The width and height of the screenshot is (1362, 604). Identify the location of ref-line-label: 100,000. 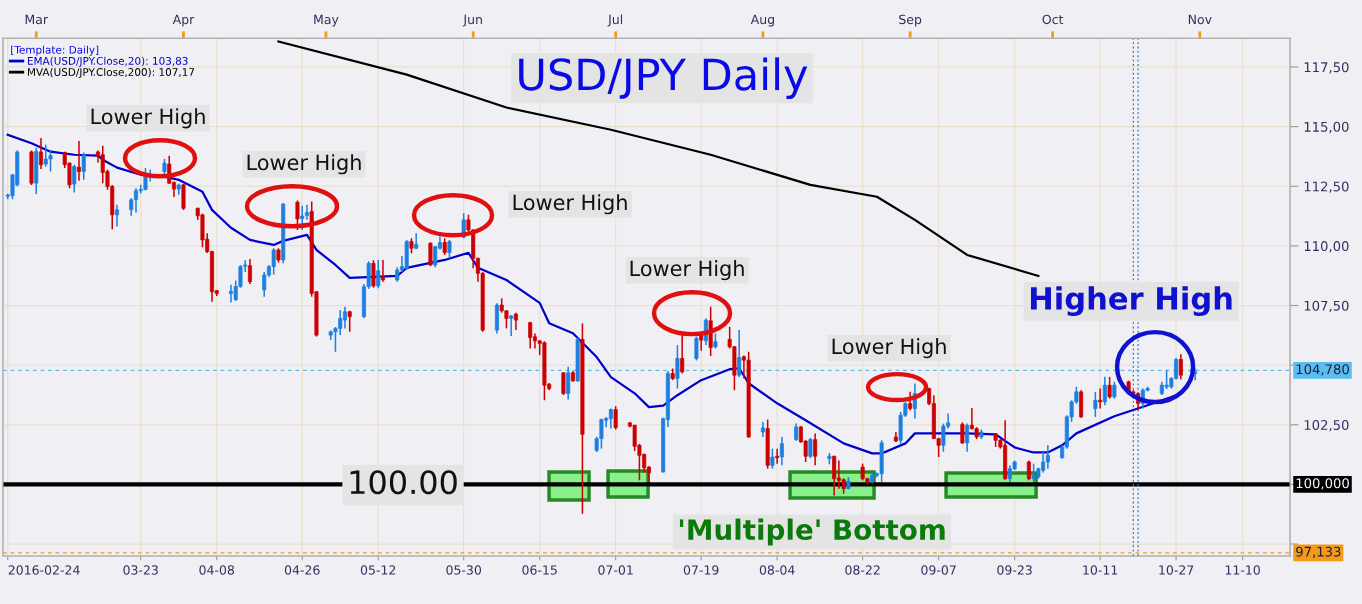
(1322, 484).